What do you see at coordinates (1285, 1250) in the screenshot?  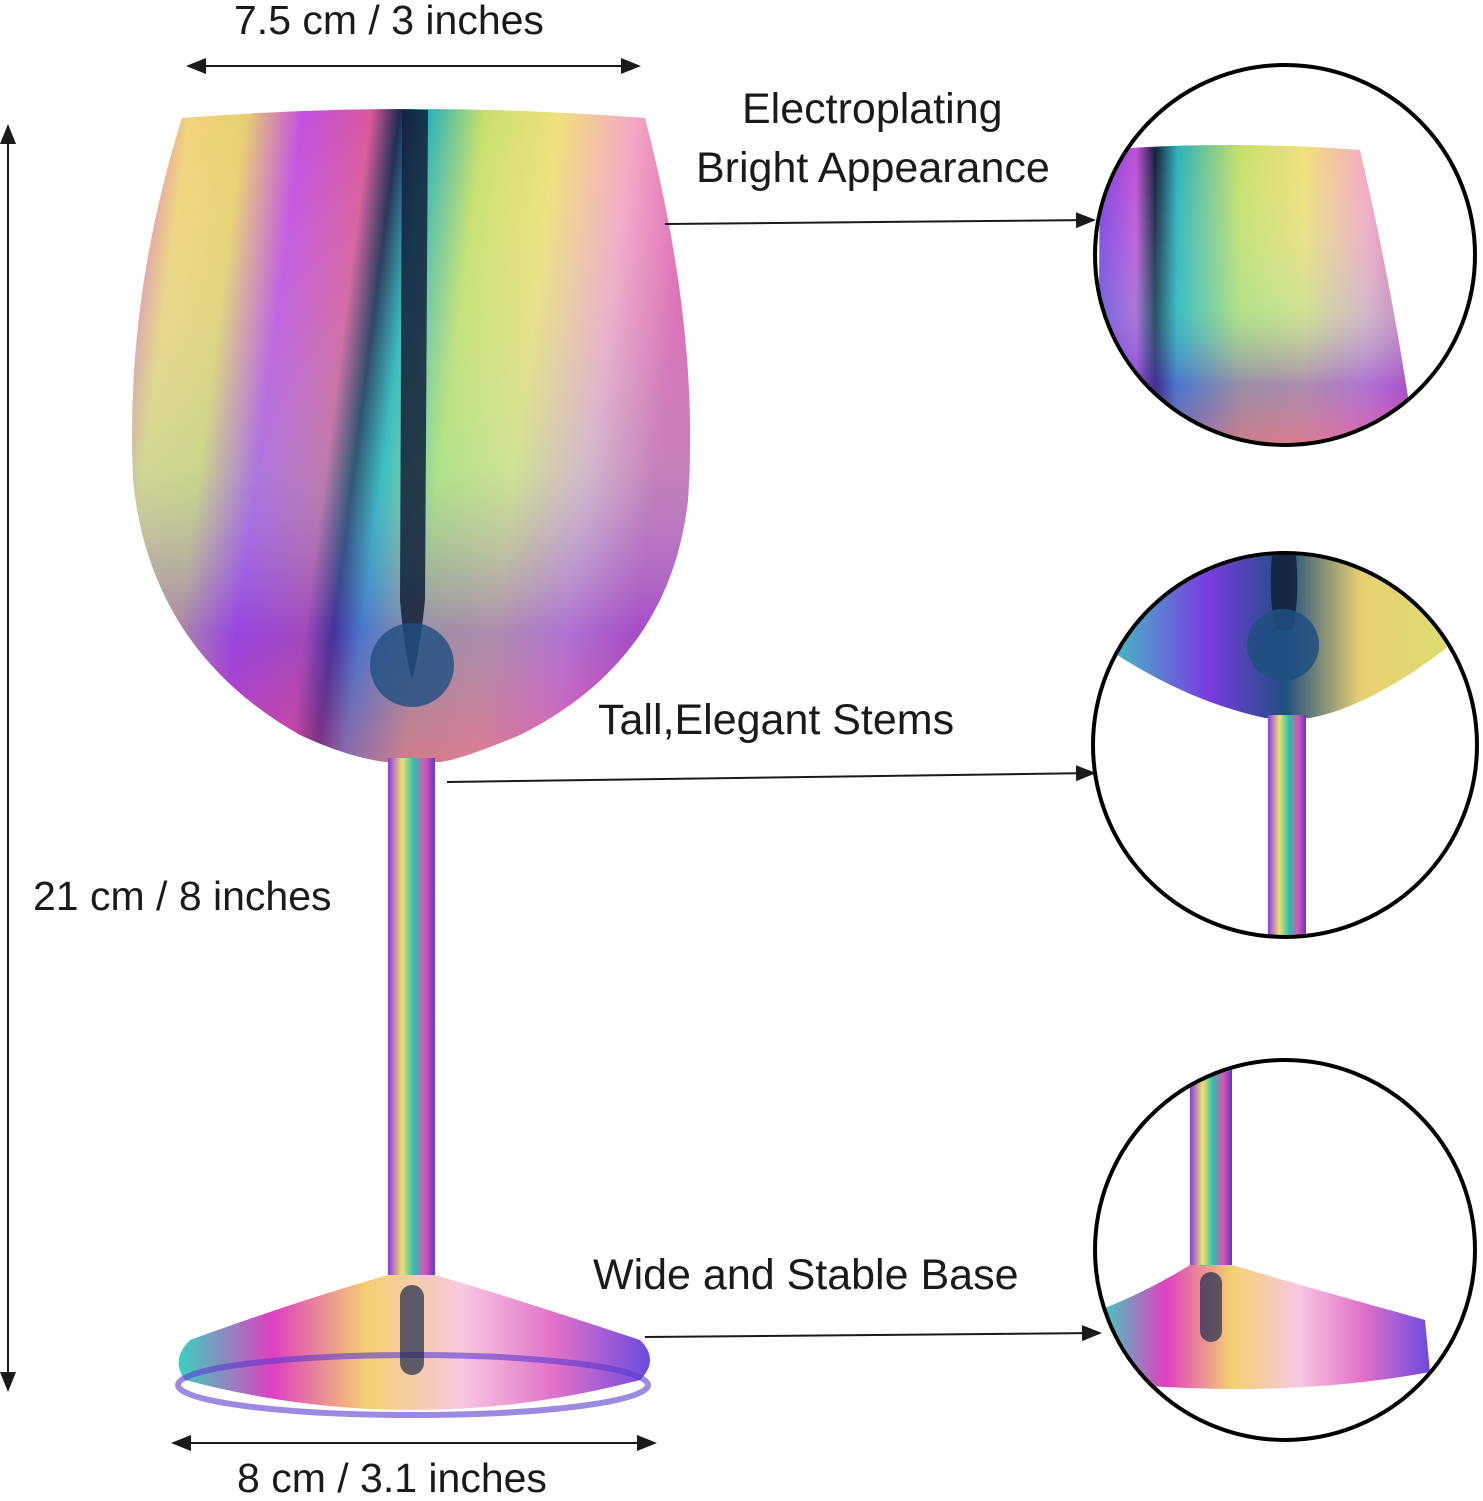 I see `zoom-circle-base` at bounding box center [1285, 1250].